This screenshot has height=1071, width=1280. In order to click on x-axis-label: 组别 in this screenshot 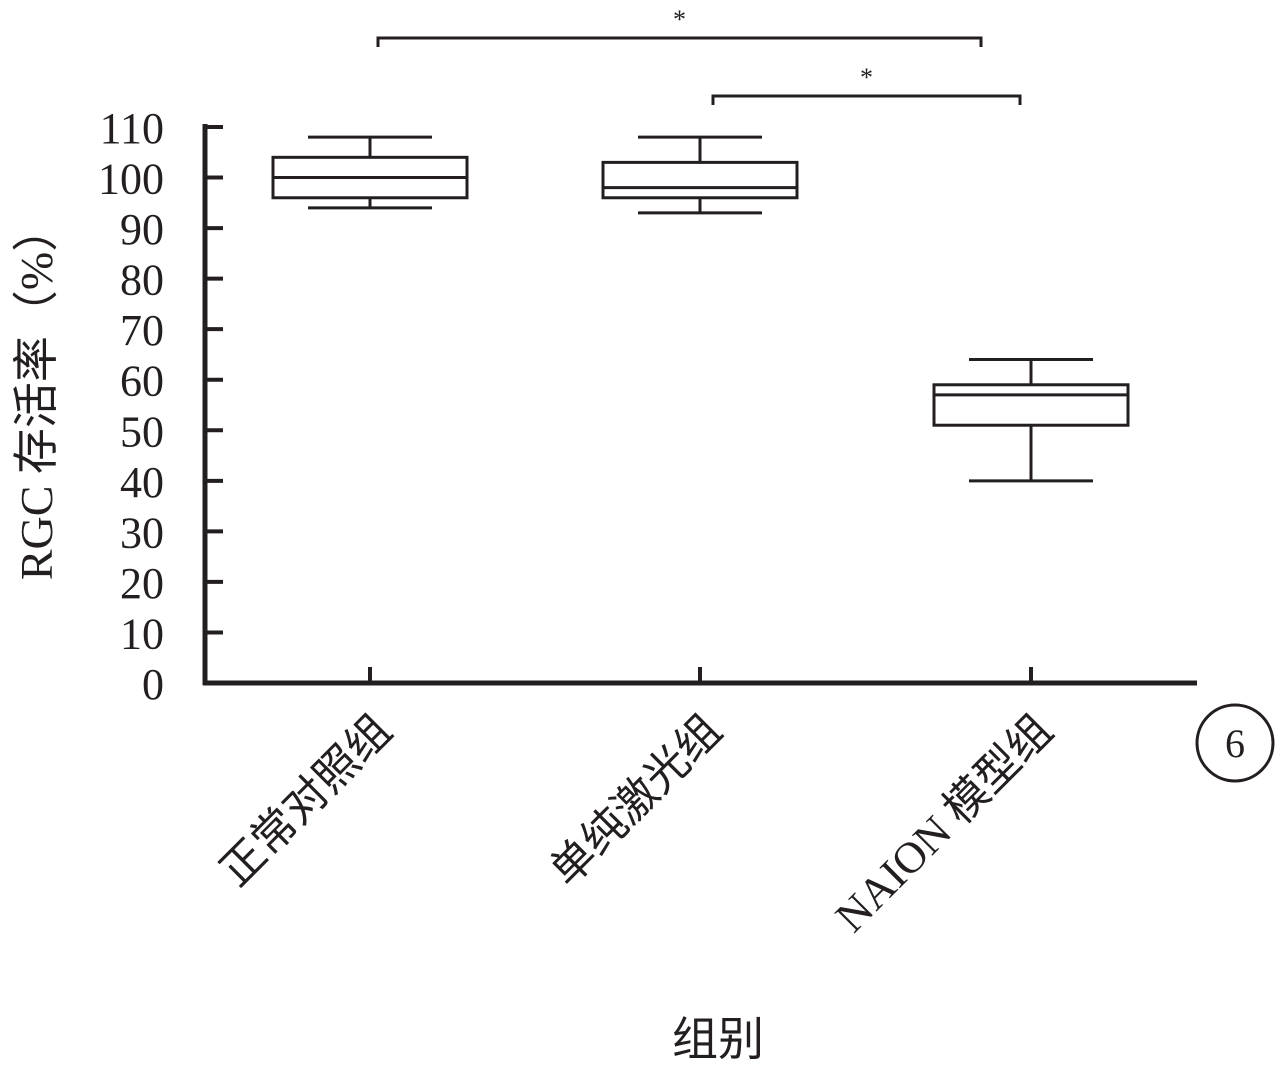, I will do `click(718, 1039)`.